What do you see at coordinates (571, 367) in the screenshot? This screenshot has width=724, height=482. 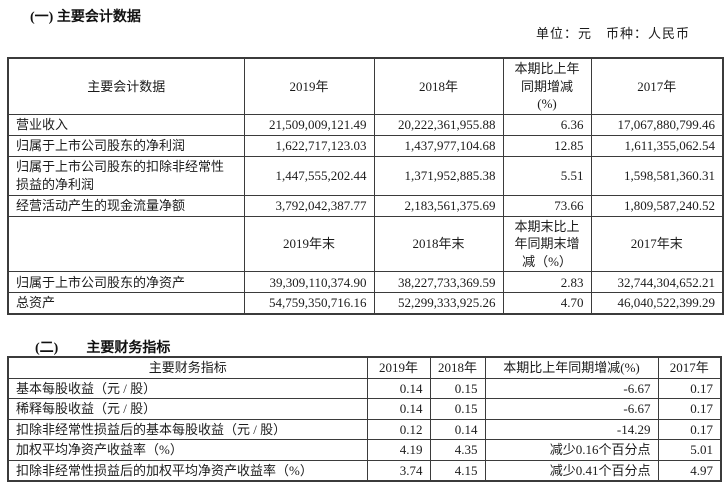 I see `col-header-change: 本期比上年同期增减(%)` at bounding box center [571, 367].